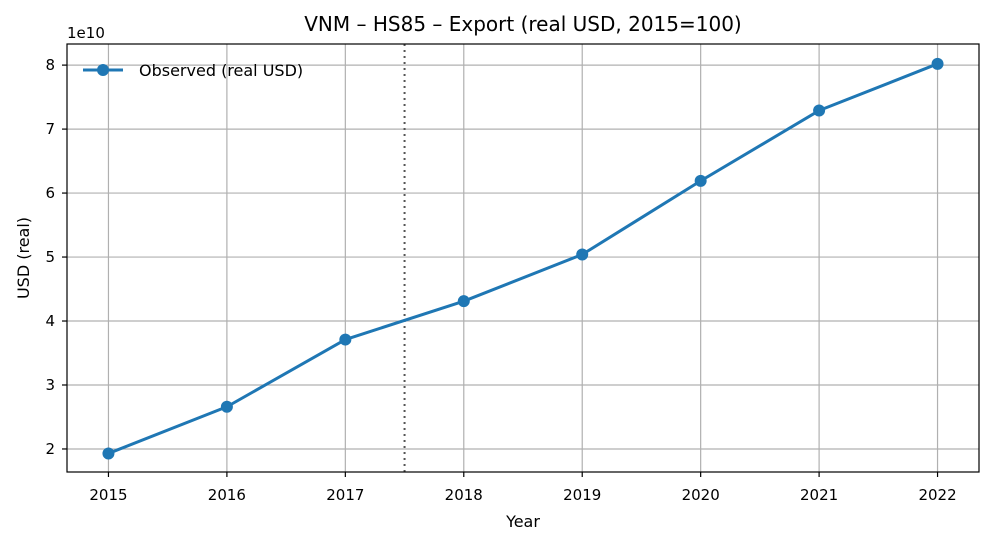 The height and width of the screenshot is (546, 993). What do you see at coordinates (582, 495) in the screenshot?
I see `x-tick-label: 2019` at bounding box center [582, 495].